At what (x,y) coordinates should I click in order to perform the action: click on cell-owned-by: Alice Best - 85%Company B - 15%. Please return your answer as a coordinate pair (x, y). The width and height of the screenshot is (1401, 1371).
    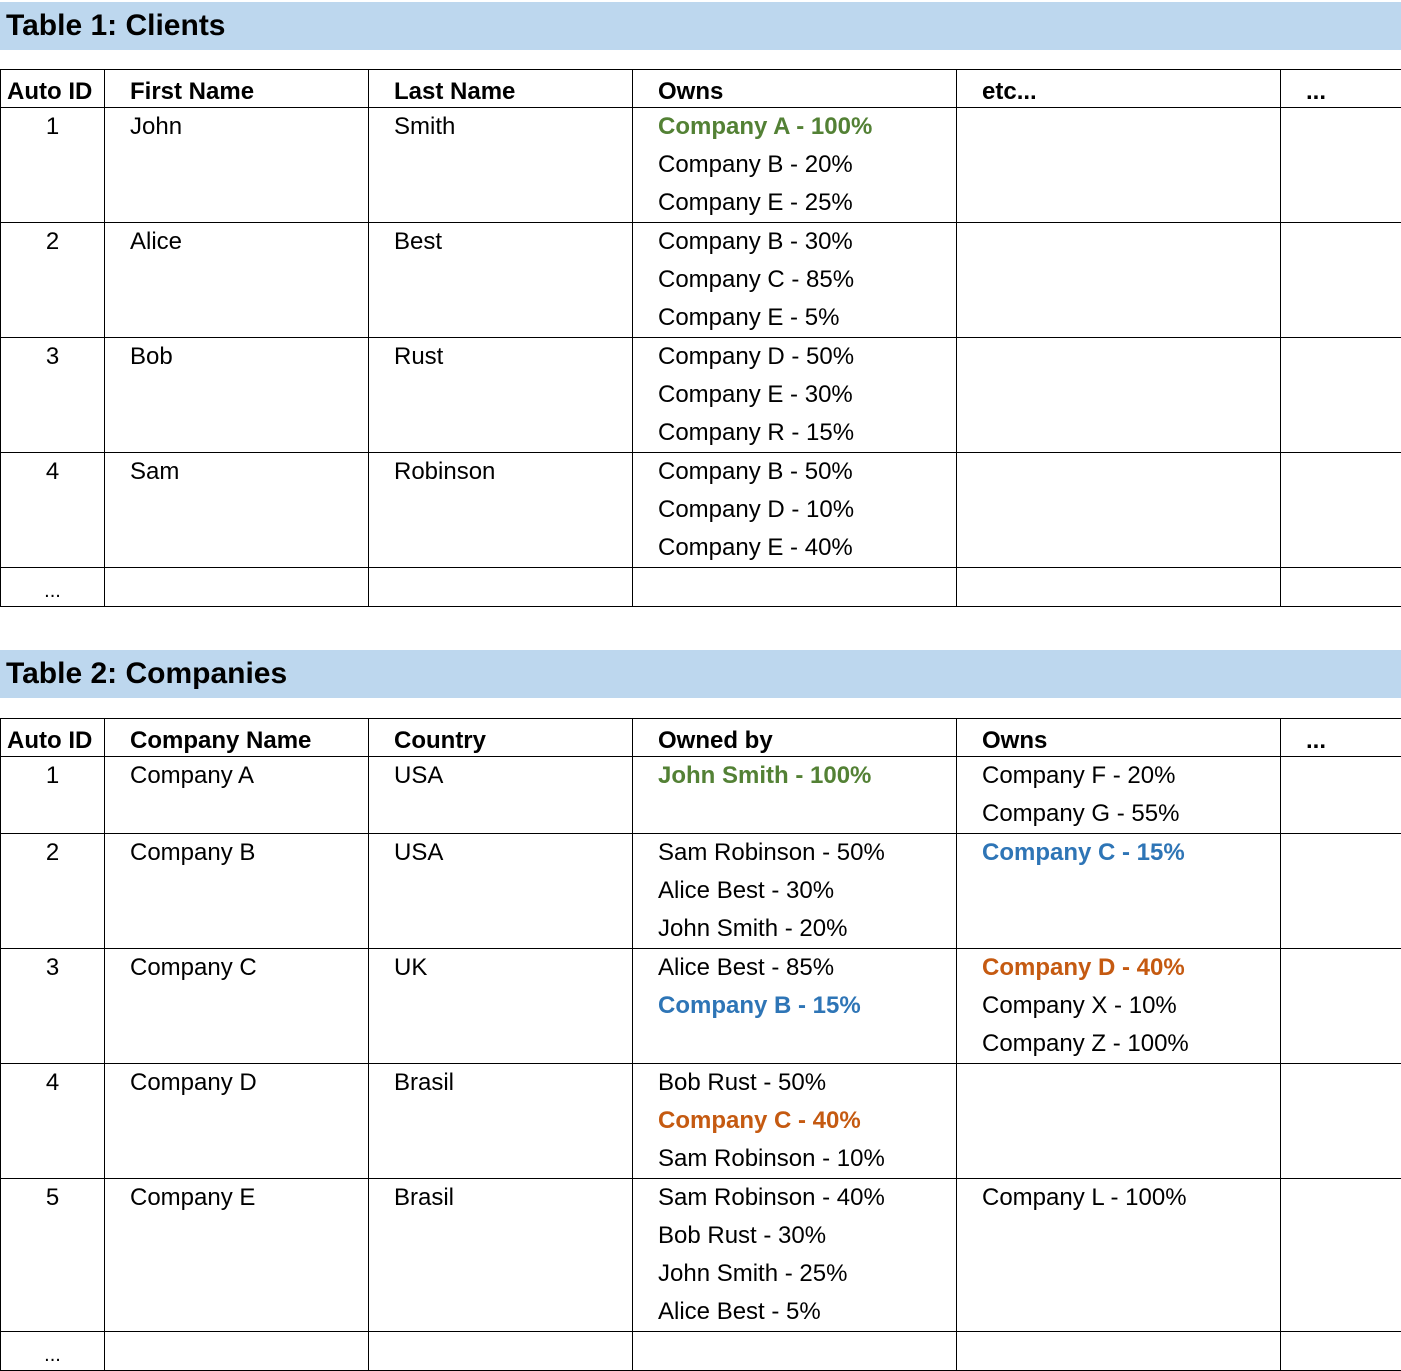
    Looking at the image, I should click on (795, 1006).